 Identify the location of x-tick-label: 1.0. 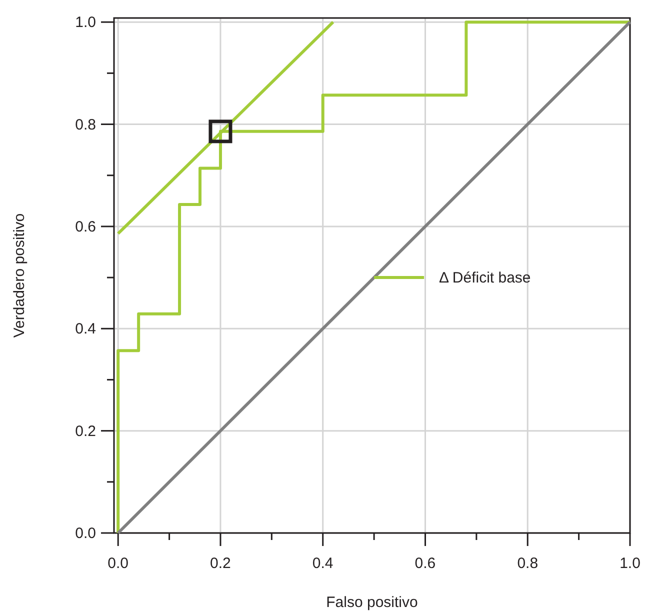
(630, 563).